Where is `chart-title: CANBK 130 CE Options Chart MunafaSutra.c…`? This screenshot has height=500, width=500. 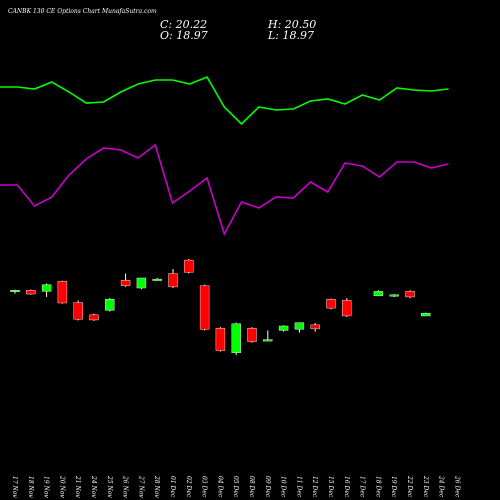
chart-title: CANBK 130 CE Options Chart MunafaSutra.c… is located at coordinates (82, 11).